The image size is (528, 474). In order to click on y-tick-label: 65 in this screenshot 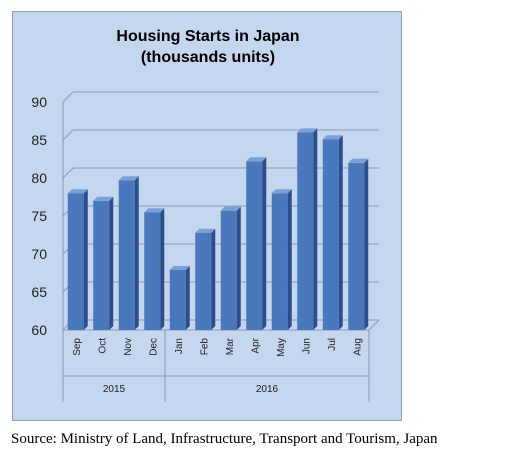, I will do `click(39, 292)`.